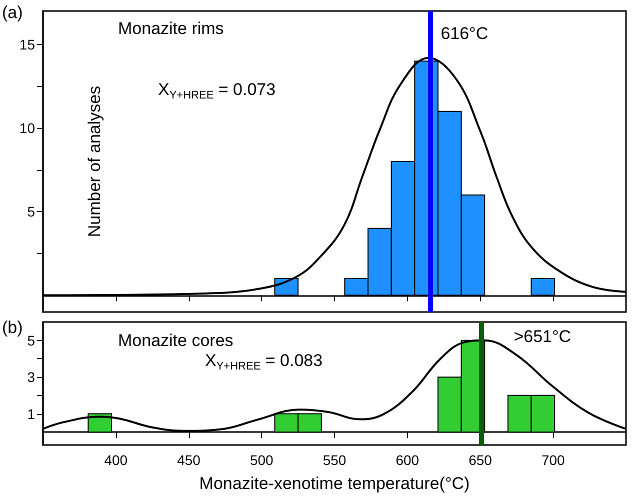  Describe the element at coordinates (31, 377) in the screenshot. I see `y-tick-label: 3` at that location.